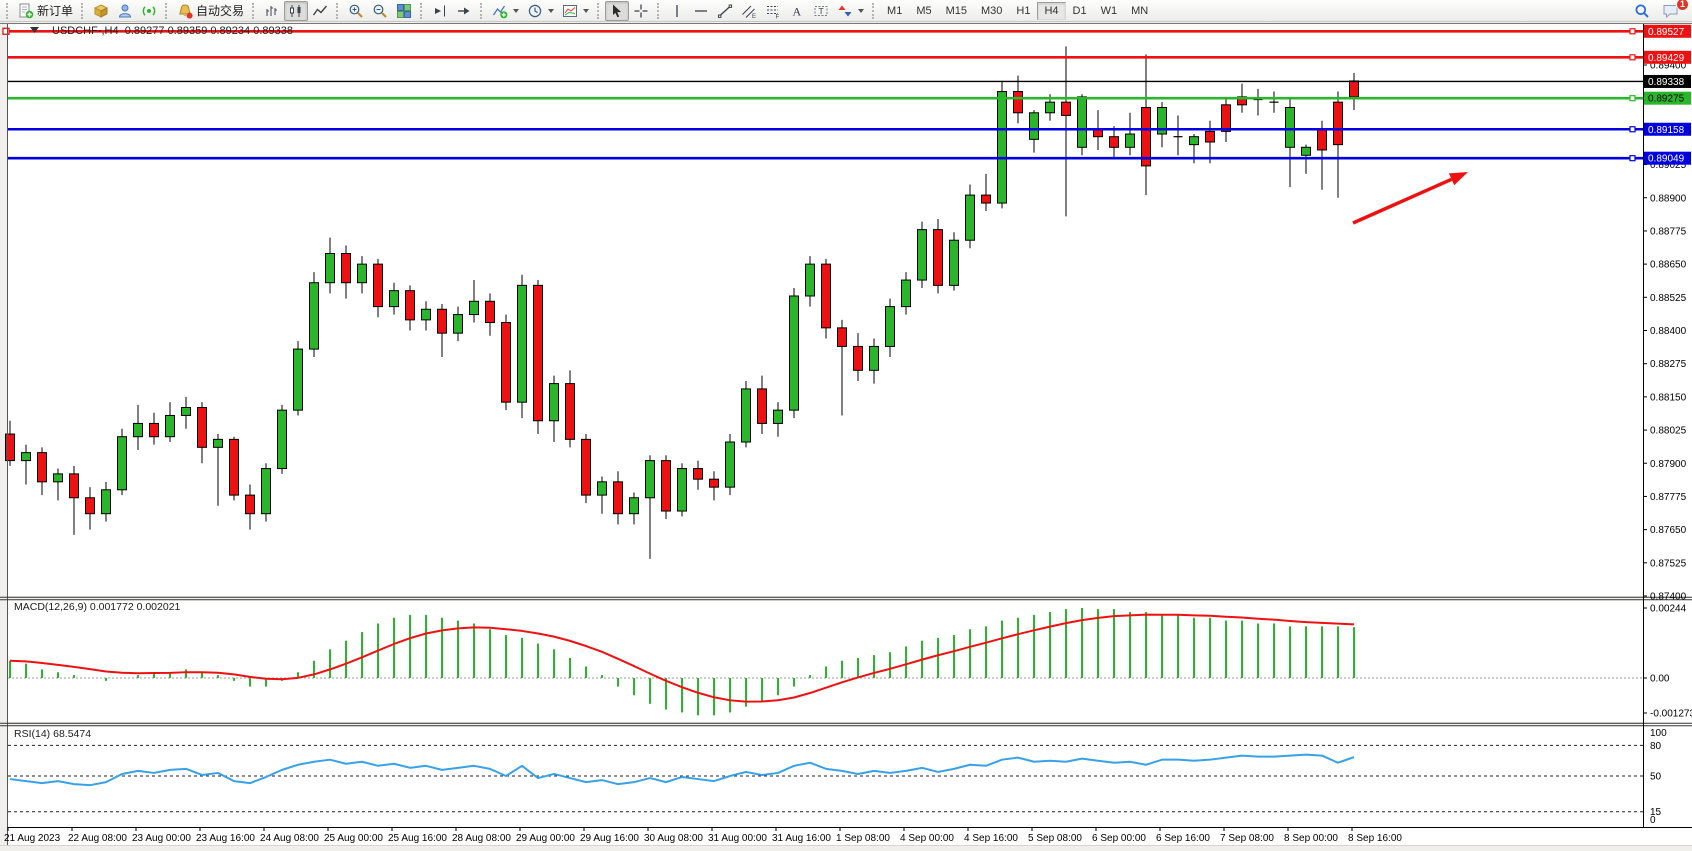 The image size is (1692, 851). I want to click on shift-icon, so click(440, 10).